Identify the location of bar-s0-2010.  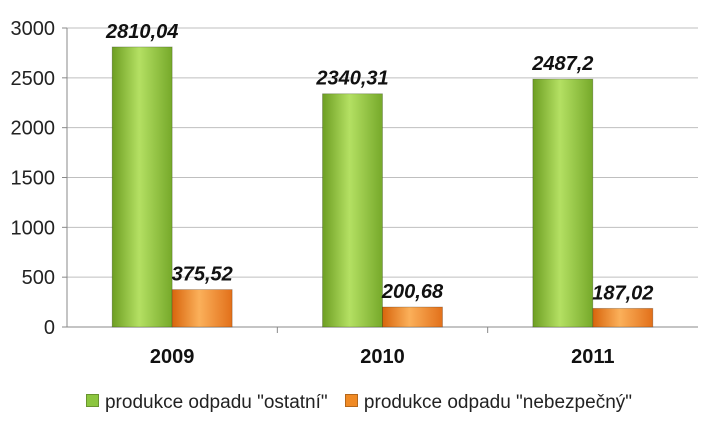
(352, 210).